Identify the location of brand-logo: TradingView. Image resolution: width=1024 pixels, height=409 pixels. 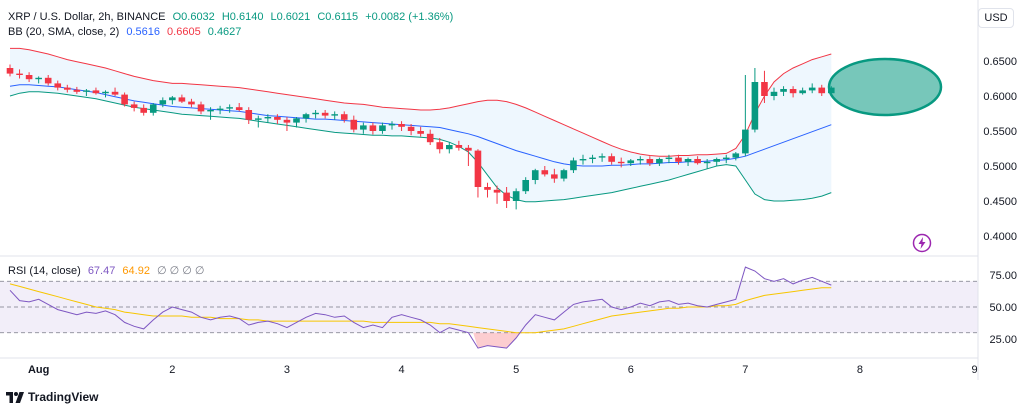
(52, 397).